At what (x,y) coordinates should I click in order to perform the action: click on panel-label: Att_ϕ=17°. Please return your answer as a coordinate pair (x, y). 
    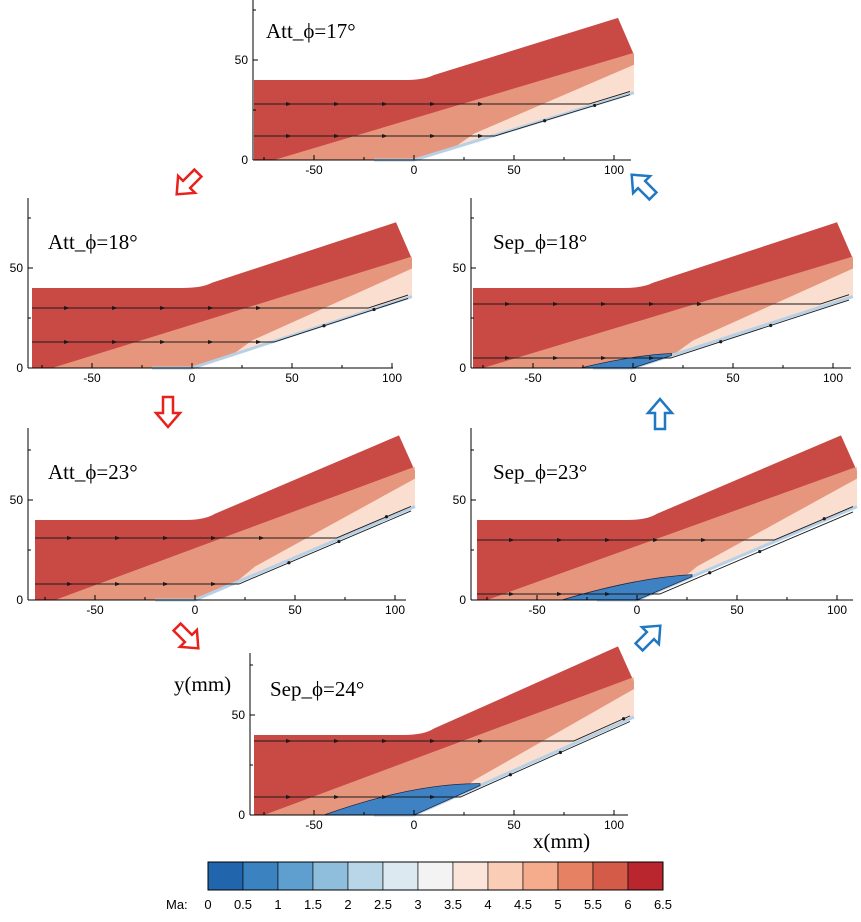
    Looking at the image, I should click on (311, 31).